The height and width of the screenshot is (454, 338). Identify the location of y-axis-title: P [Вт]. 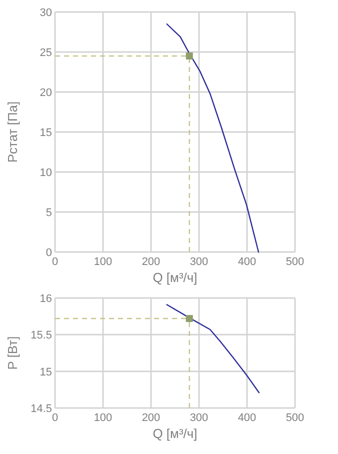
(12, 353).